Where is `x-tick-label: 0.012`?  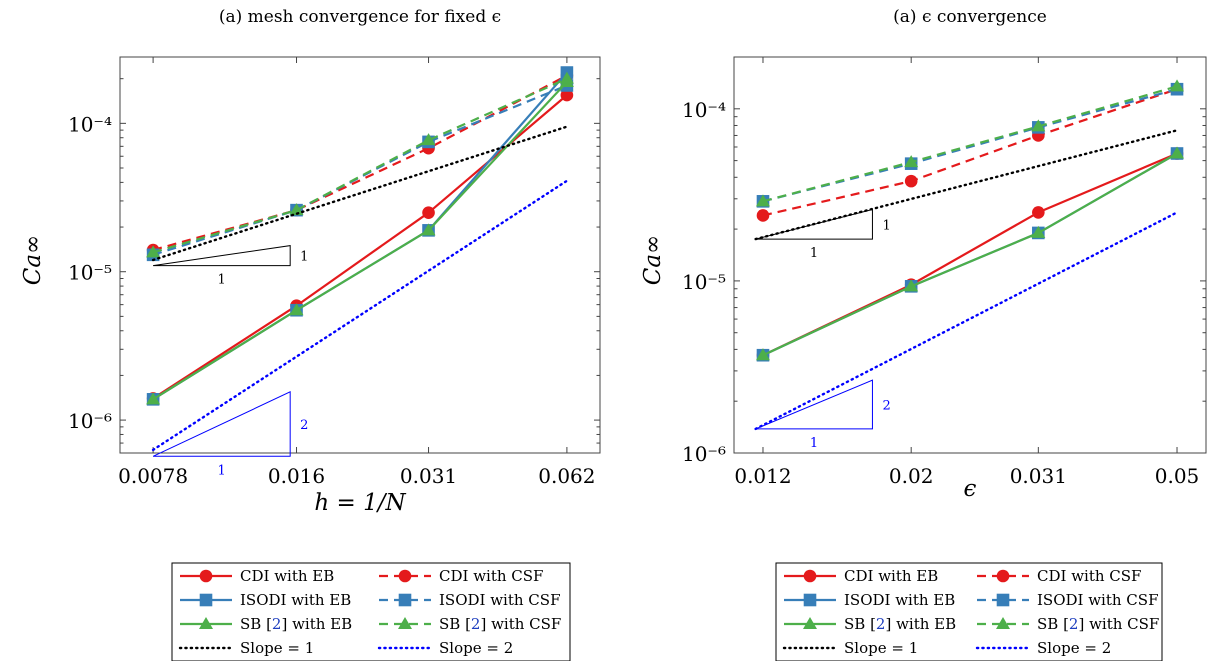 x-tick-label: 0.012 is located at coordinates (762, 476).